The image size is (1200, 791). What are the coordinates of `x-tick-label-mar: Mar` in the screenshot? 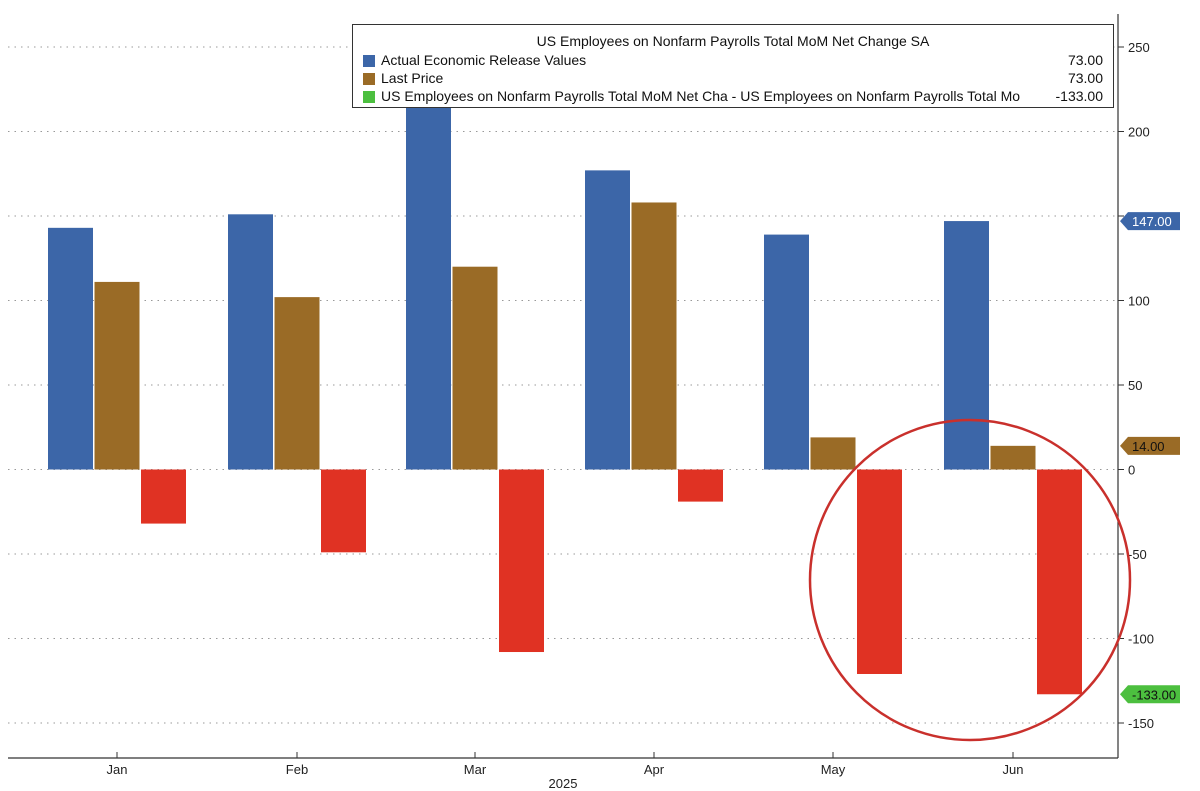 It's located at (475, 769).